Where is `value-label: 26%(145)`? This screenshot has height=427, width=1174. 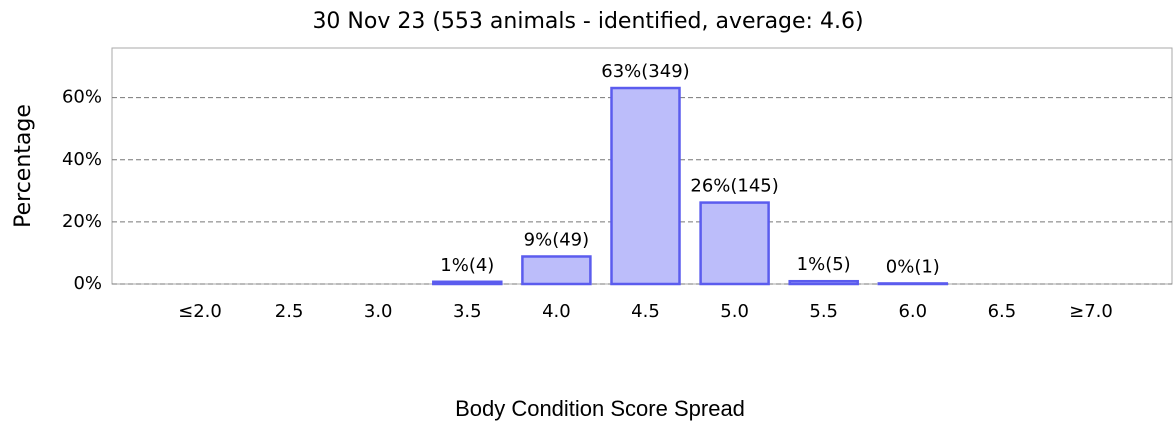
value-label: 26%(145) is located at coordinates (734, 186).